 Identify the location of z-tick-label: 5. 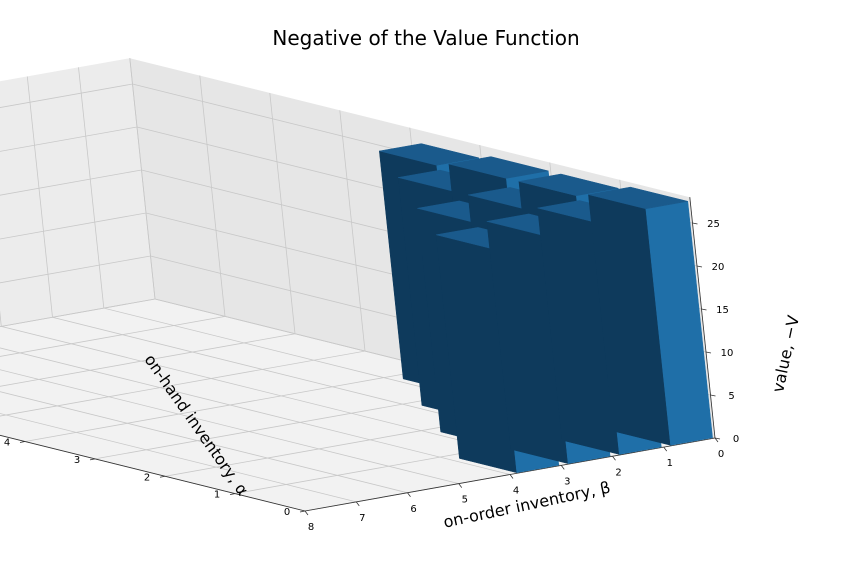
(731, 396).